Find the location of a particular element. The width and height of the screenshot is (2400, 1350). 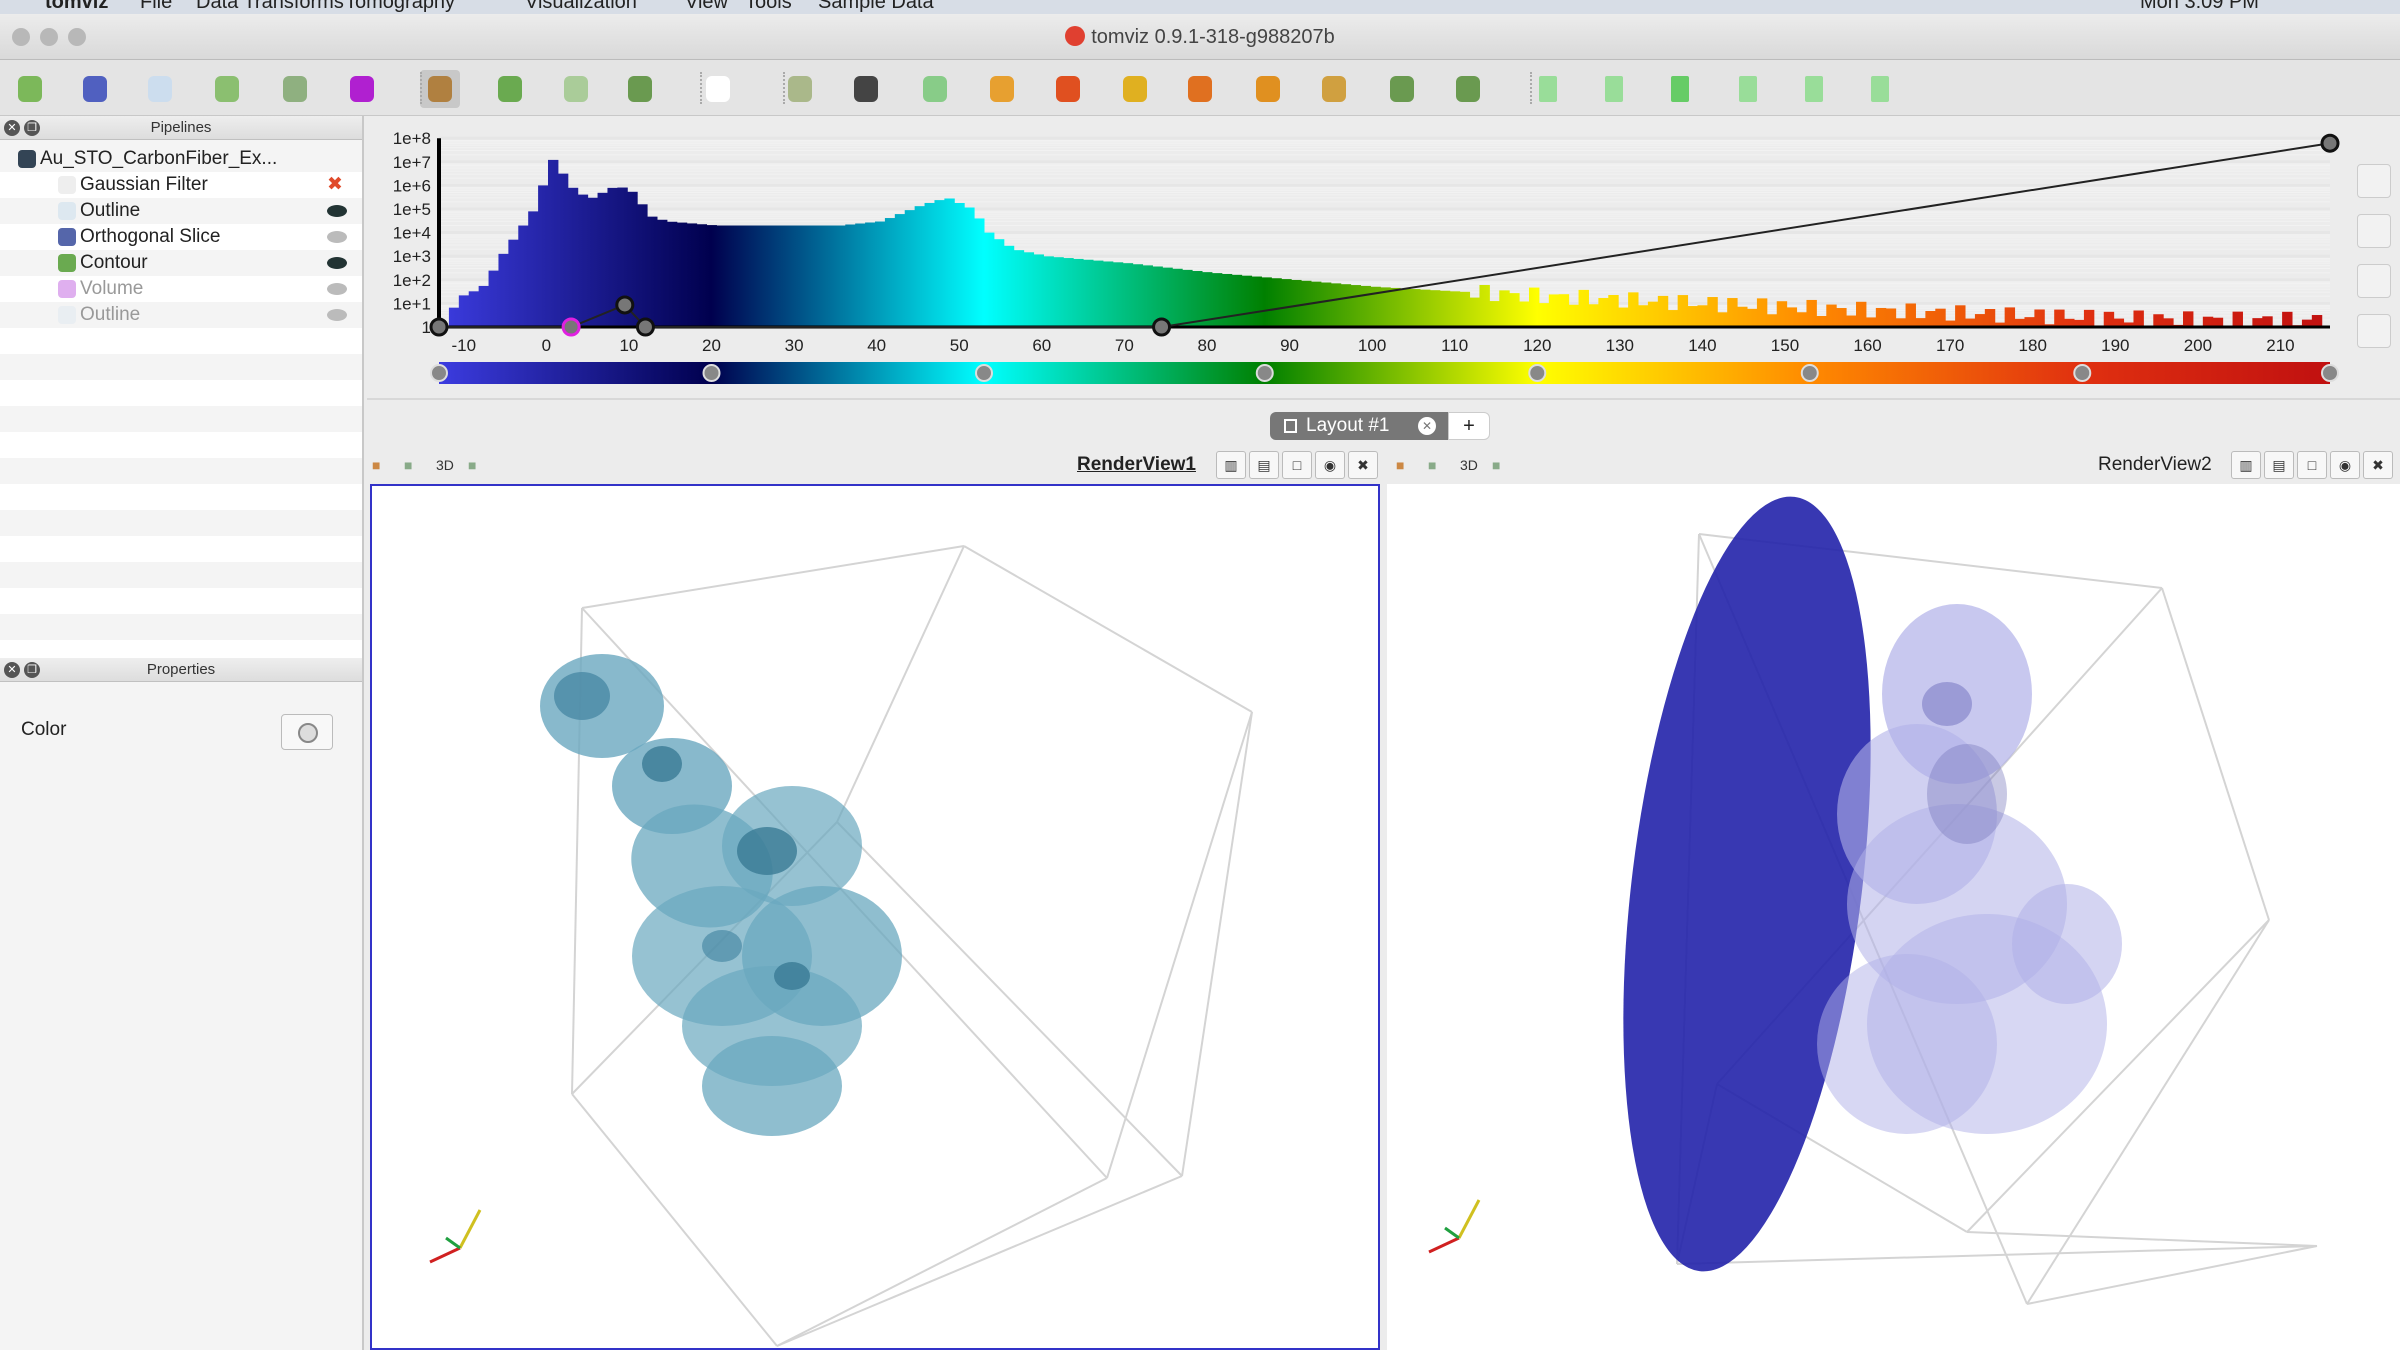

threshold-button is located at coordinates (295, 89).